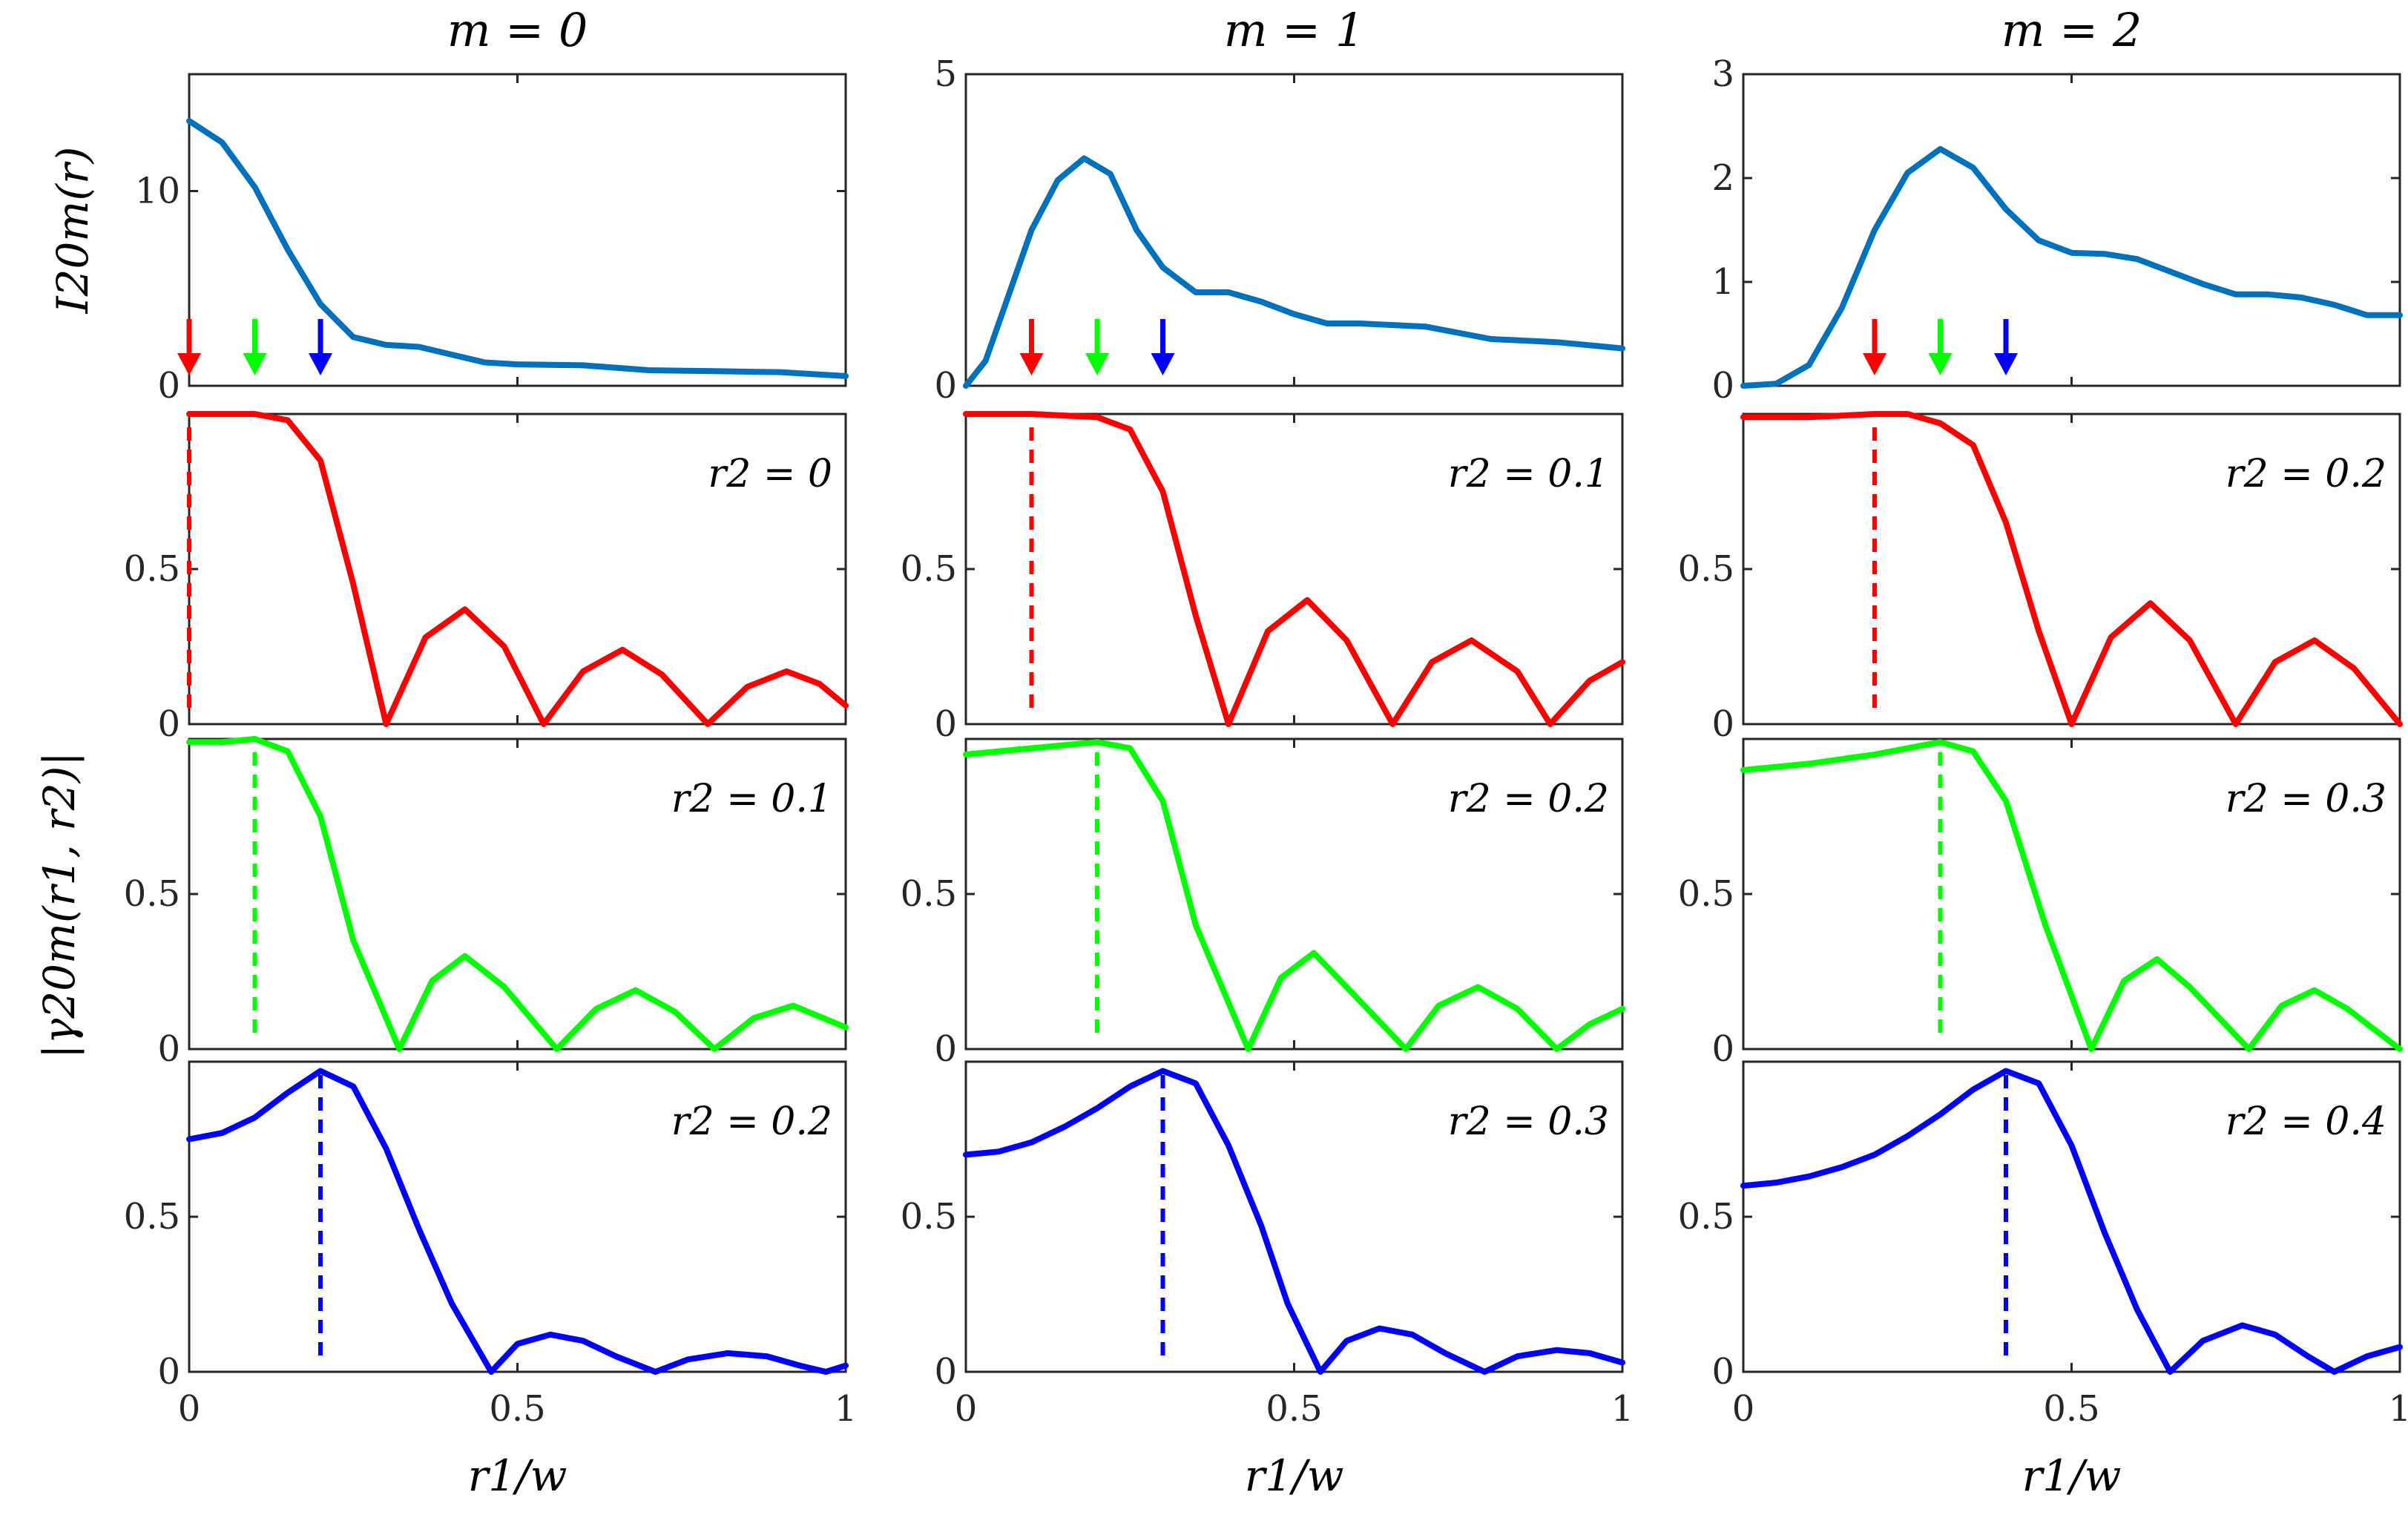 The image size is (2408, 1538). What do you see at coordinates (2071, 30) in the screenshot?
I see `column-title: m = 2` at bounding box center [2071, 30].